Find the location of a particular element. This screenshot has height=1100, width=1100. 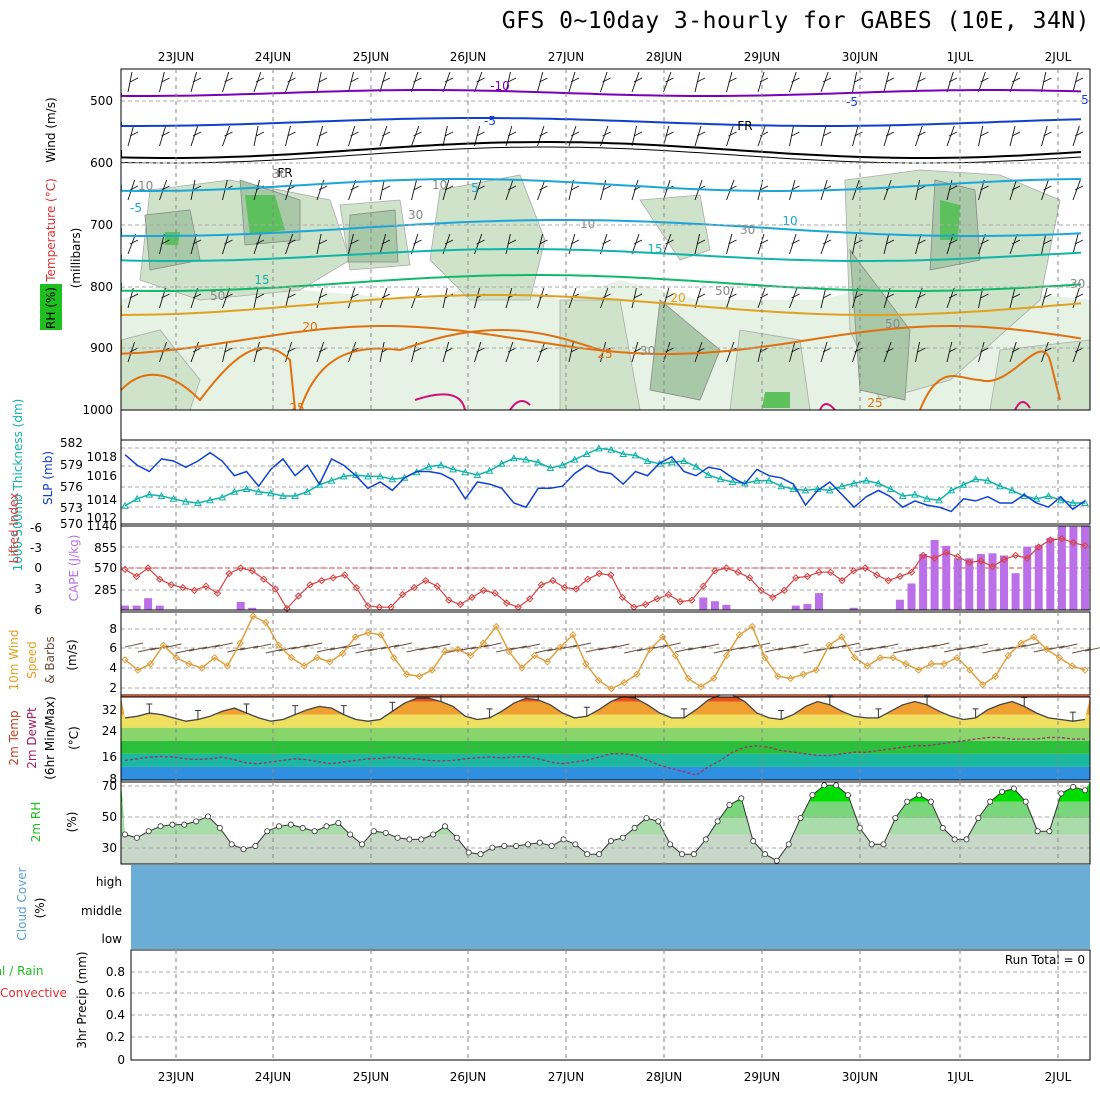

rh-line is located at coordinates (605, 823).